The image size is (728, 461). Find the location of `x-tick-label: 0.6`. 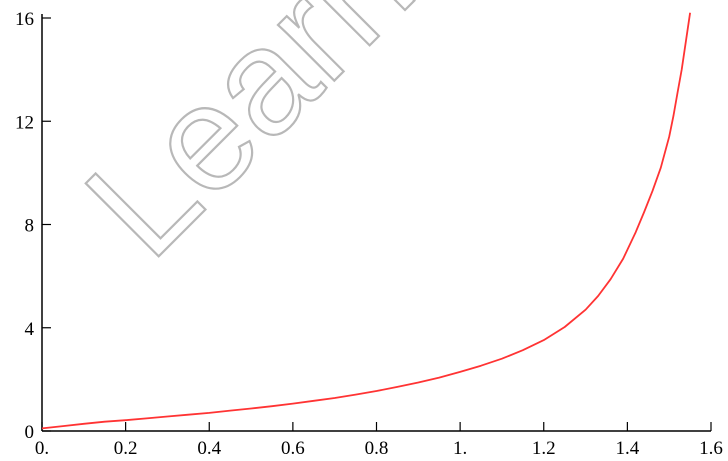

x-tick-label: 0.6 is located at coordinates (293, 448).